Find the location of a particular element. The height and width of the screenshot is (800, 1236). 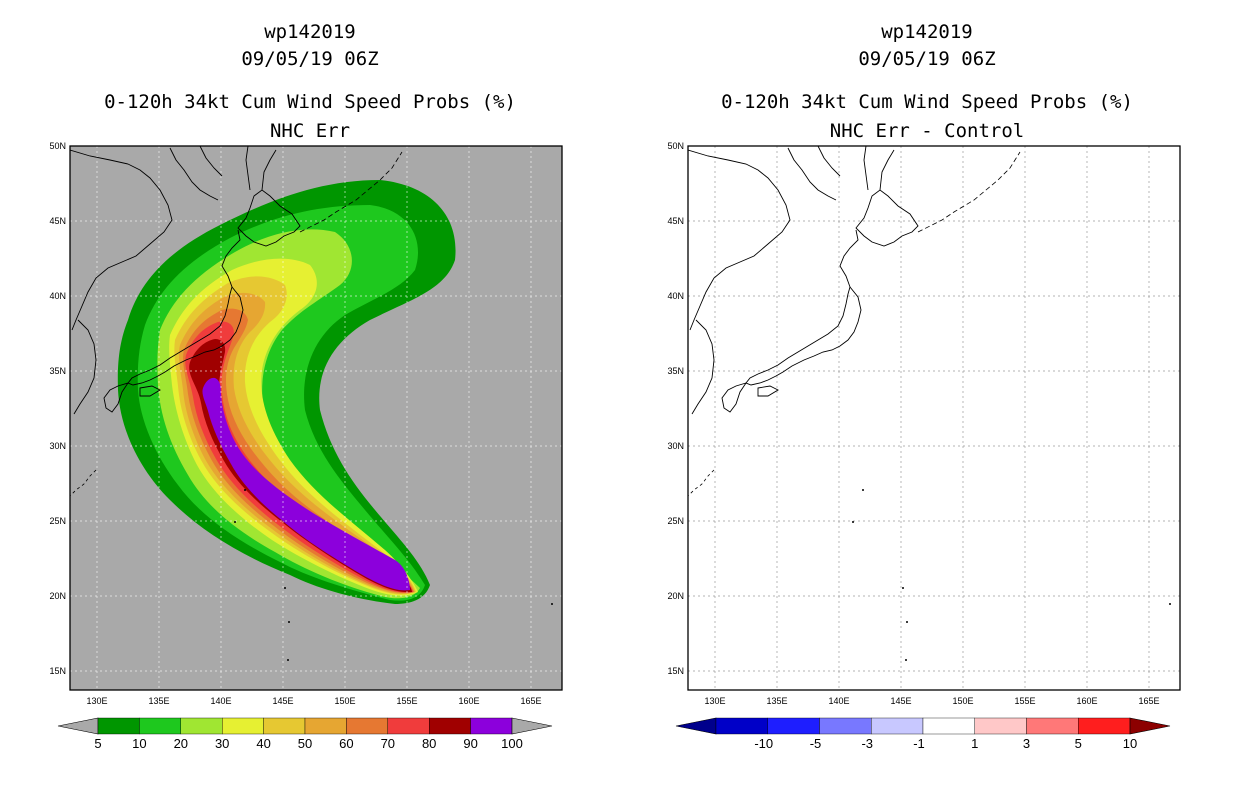

right-lat-label: 25N is located at coordinates (675, 521).